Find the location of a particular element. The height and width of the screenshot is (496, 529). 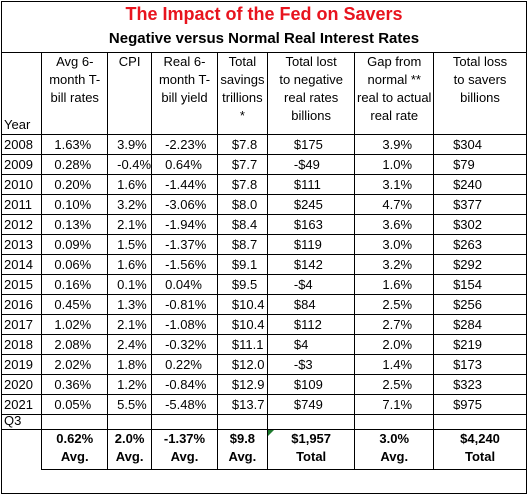

data-cell: $9.5 is located at coordinates (242, 284).